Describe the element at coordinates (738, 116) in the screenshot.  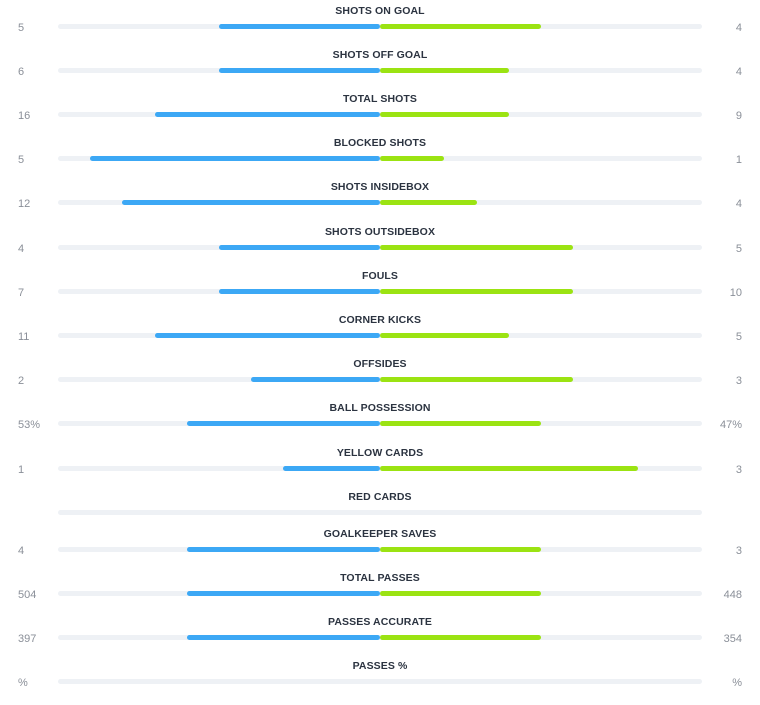
I see `away-value: 9` at that location.